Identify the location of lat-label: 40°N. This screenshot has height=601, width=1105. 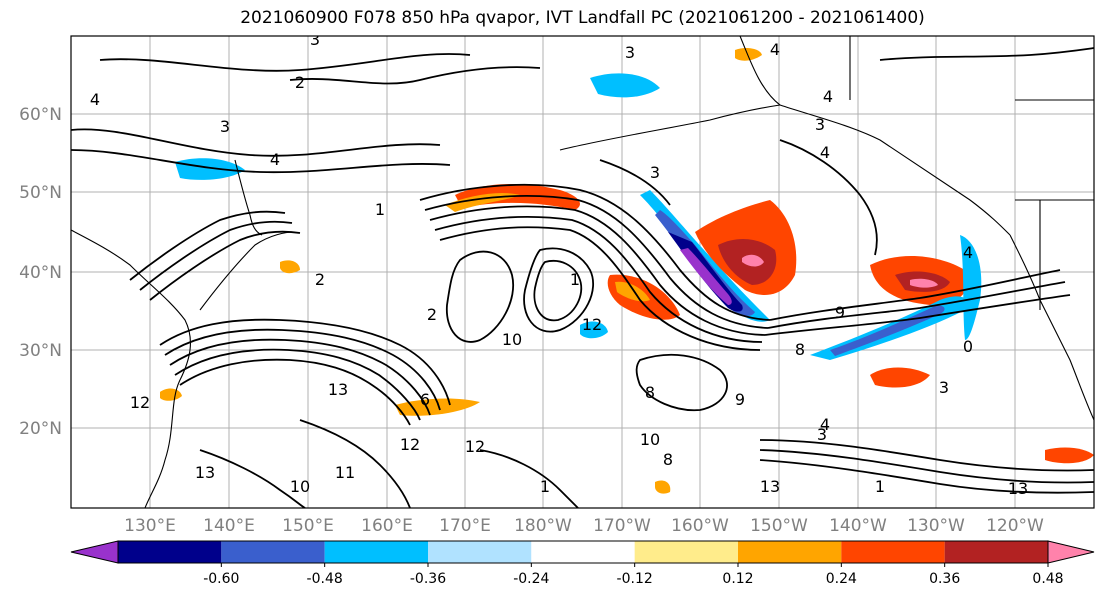
(40, 273).